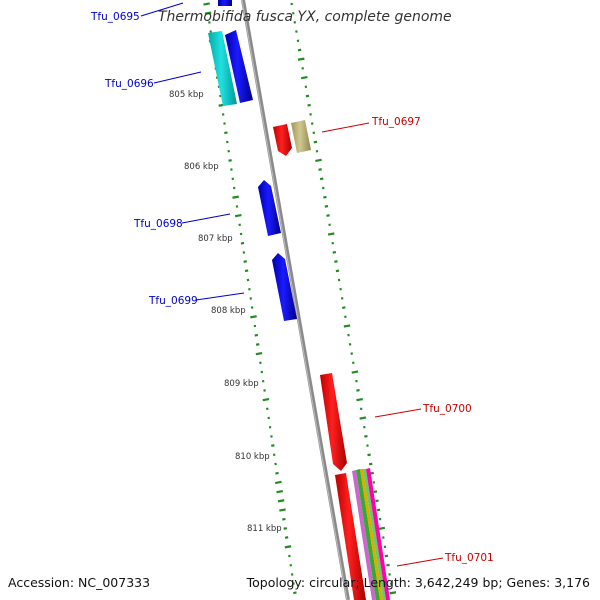 Image resolution: width=600 pixels, height=600 pixels. Describe the element at coordinates (420, 562) in the screenshot. I see `leader-line-tfu0701` at that location.